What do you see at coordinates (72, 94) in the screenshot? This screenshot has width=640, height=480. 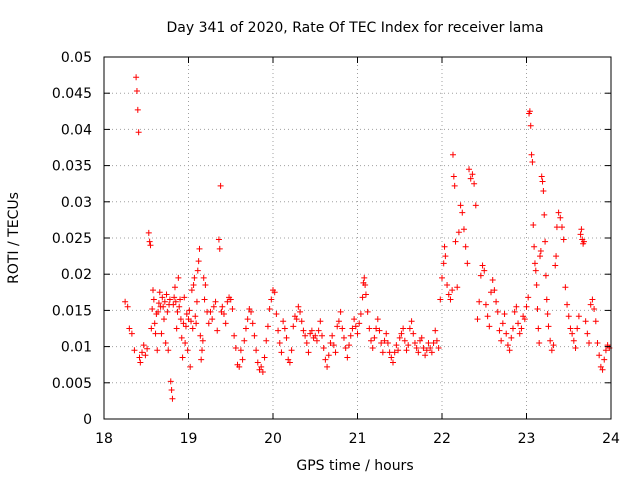 I see `y-tick-label: 0.045` at bounding box center [72, 94].